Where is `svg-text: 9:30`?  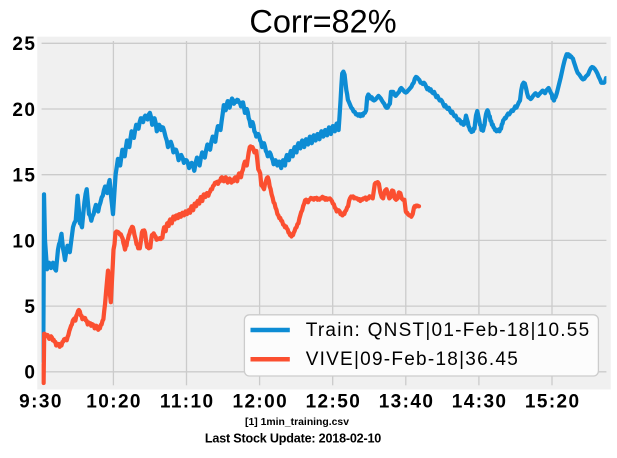
svg-text: 9:30 is located at coordinates (41, 401).